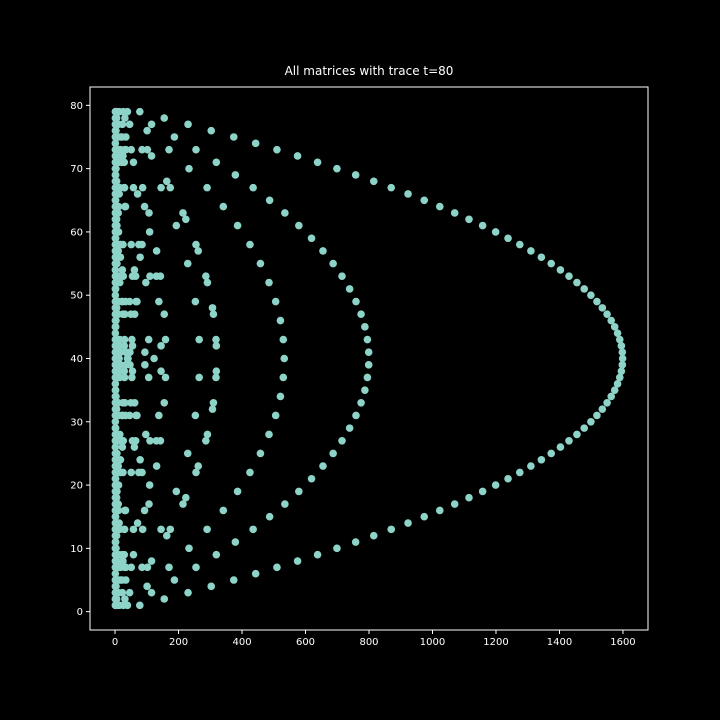 Image resolution: width=720 pixels, height=720 pixels. I want to click on x-tick-label: 800, so click(368, 642).